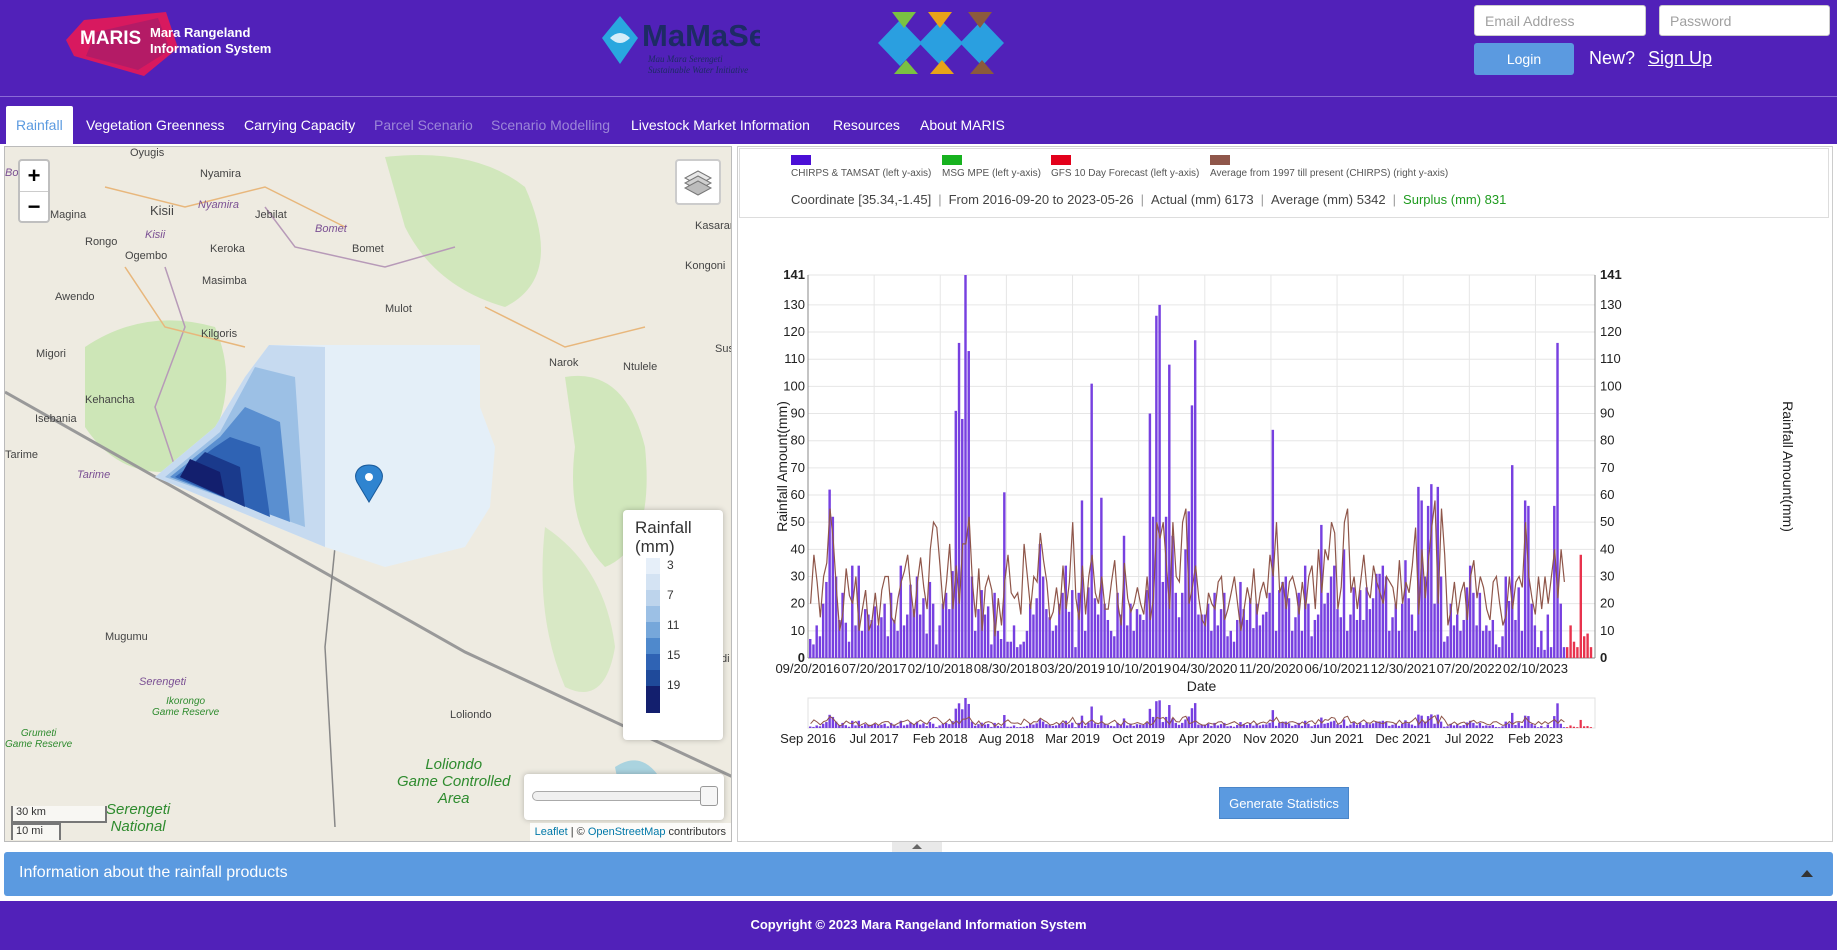 The height and width of the screenshot is (950, 1837). What do you see at coordinates (39, 125) in the screenshot?
I see `tab-rainfall: Rainfall` at bounding box center [39, 125].